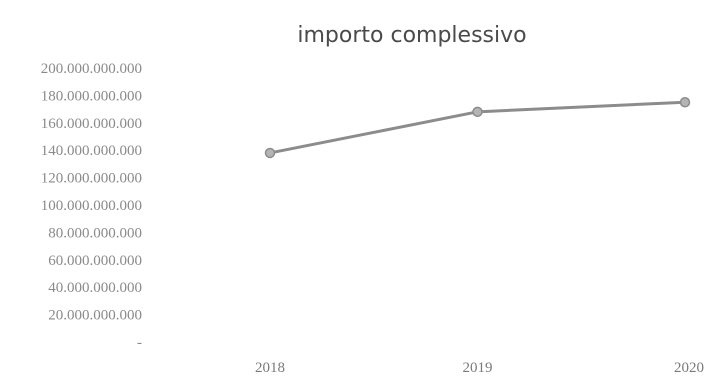 The image size is (706, 376). I want to click on x-tick-label: 2020, so click(689, 368).